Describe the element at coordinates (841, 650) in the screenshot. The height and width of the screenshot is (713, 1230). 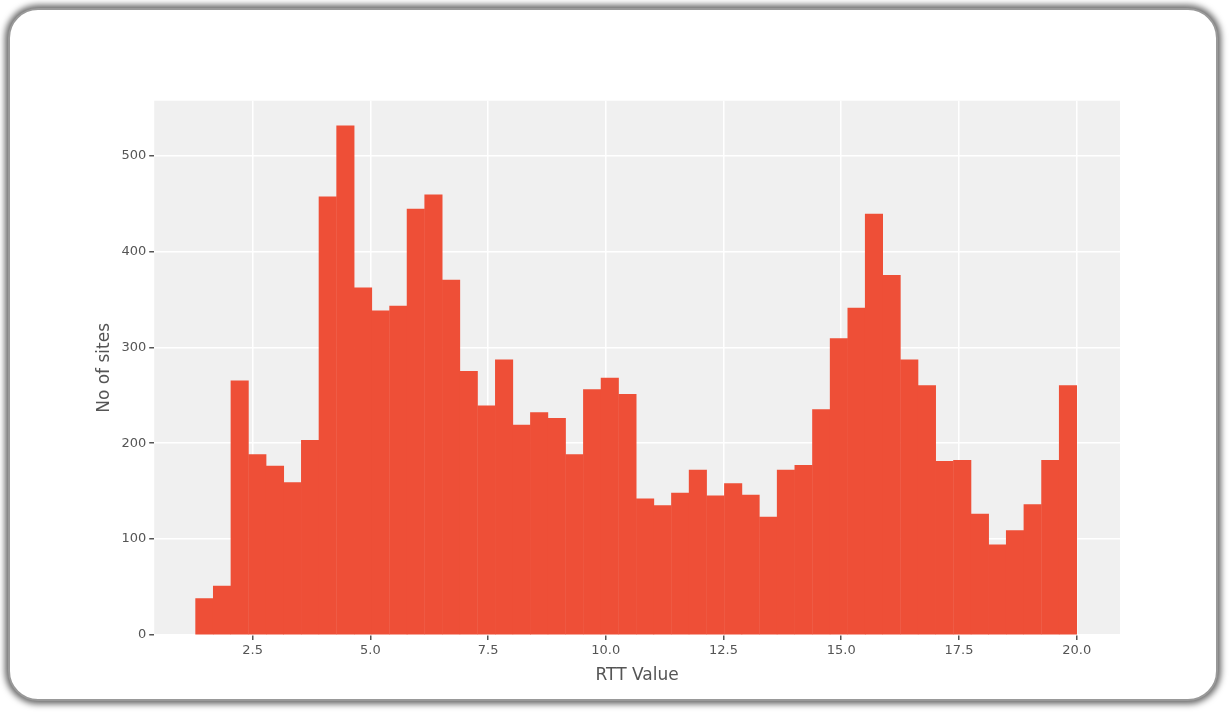
I see `x-tick-label: 15.0` at that location.